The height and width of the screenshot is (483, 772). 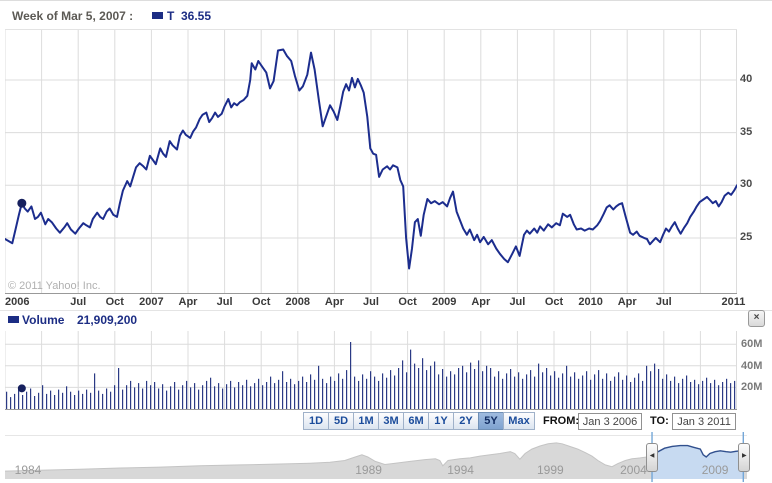 What do you see at coordinates (633, 470) in the screenshot?
I see `timeline-year-label: 2004` at bounding box center [633, 470].